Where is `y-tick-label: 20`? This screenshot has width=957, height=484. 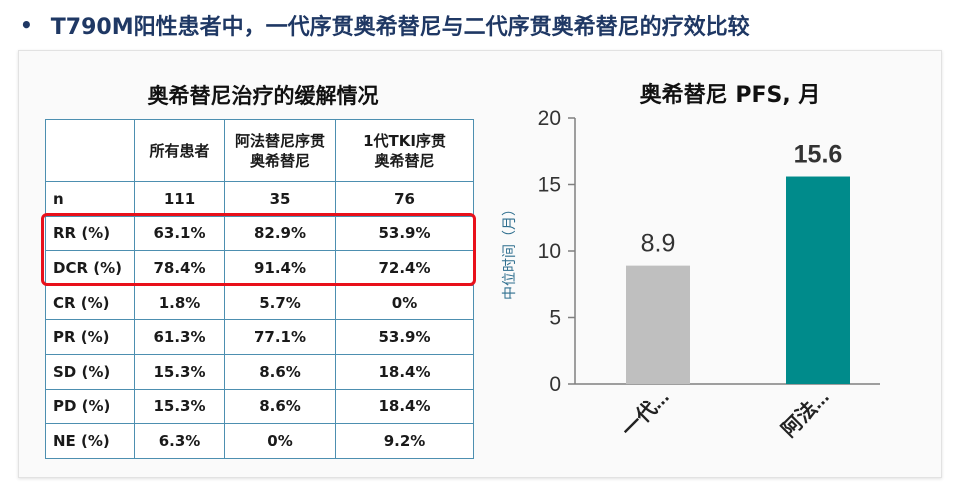
y-tick-label: 20 is located at coordinates (549, 118).